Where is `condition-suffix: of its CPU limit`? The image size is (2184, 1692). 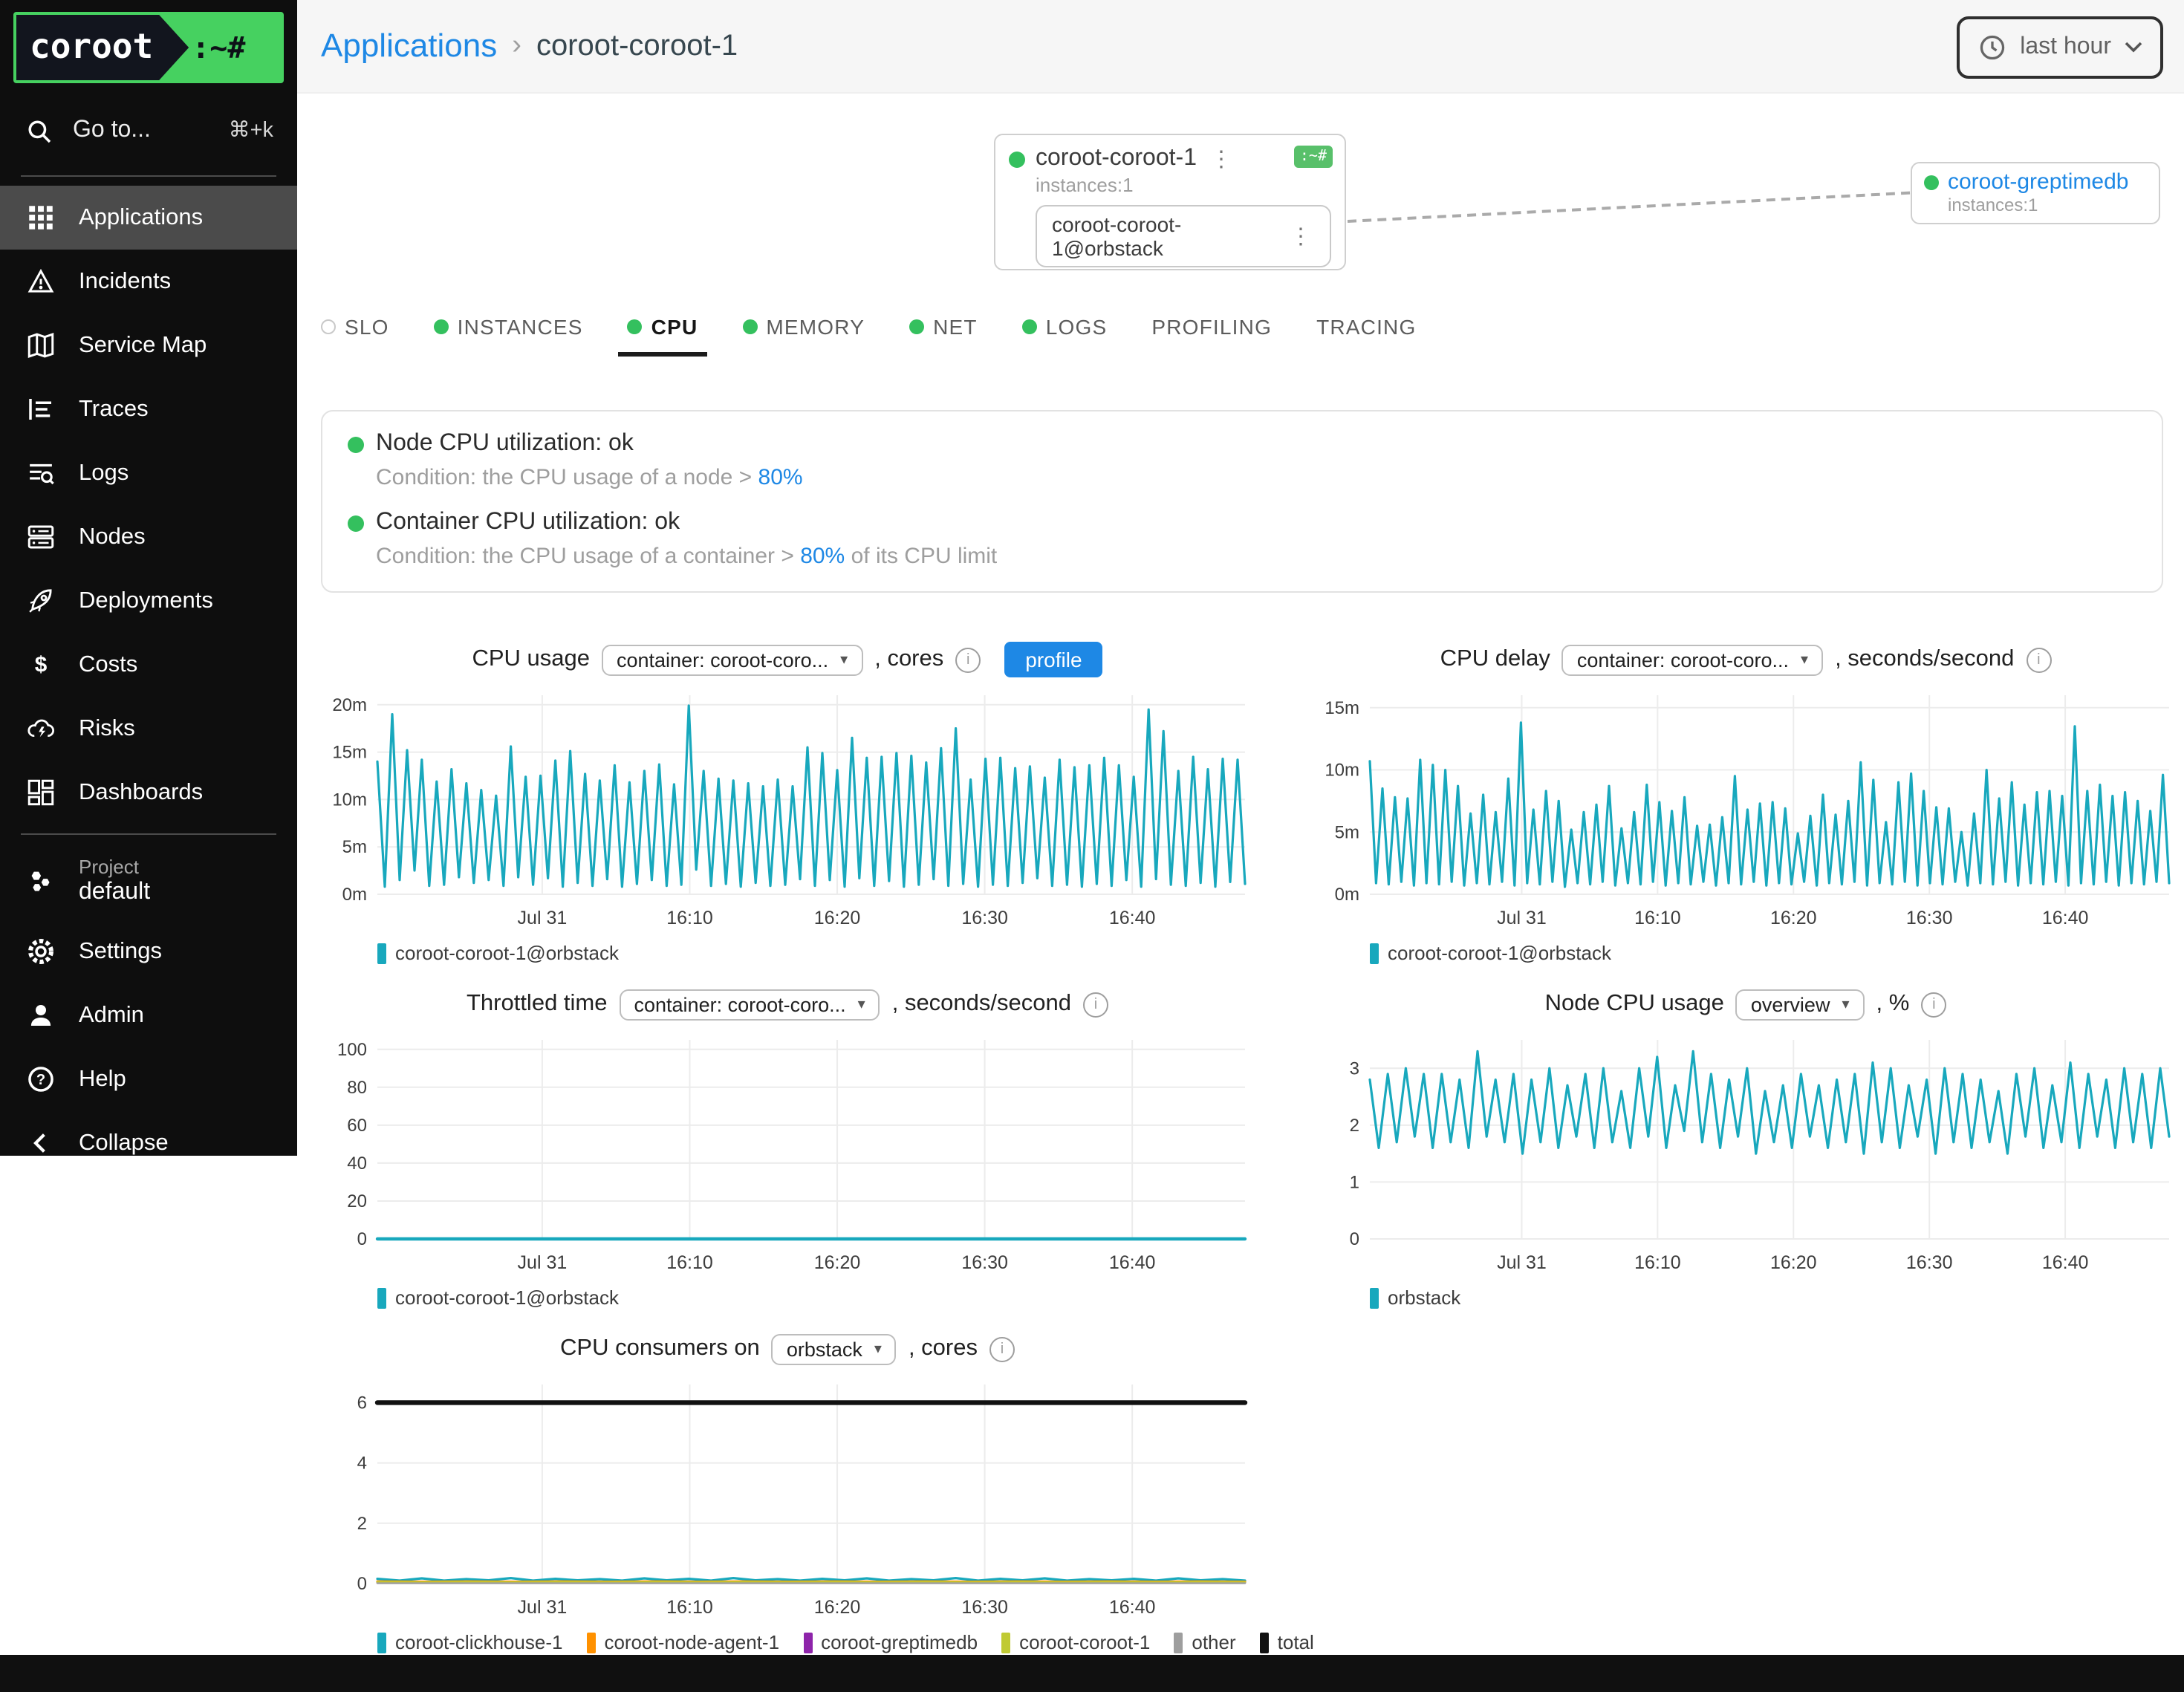
condition-suffix: of its CPU limit is located at coordinates (922, 556).